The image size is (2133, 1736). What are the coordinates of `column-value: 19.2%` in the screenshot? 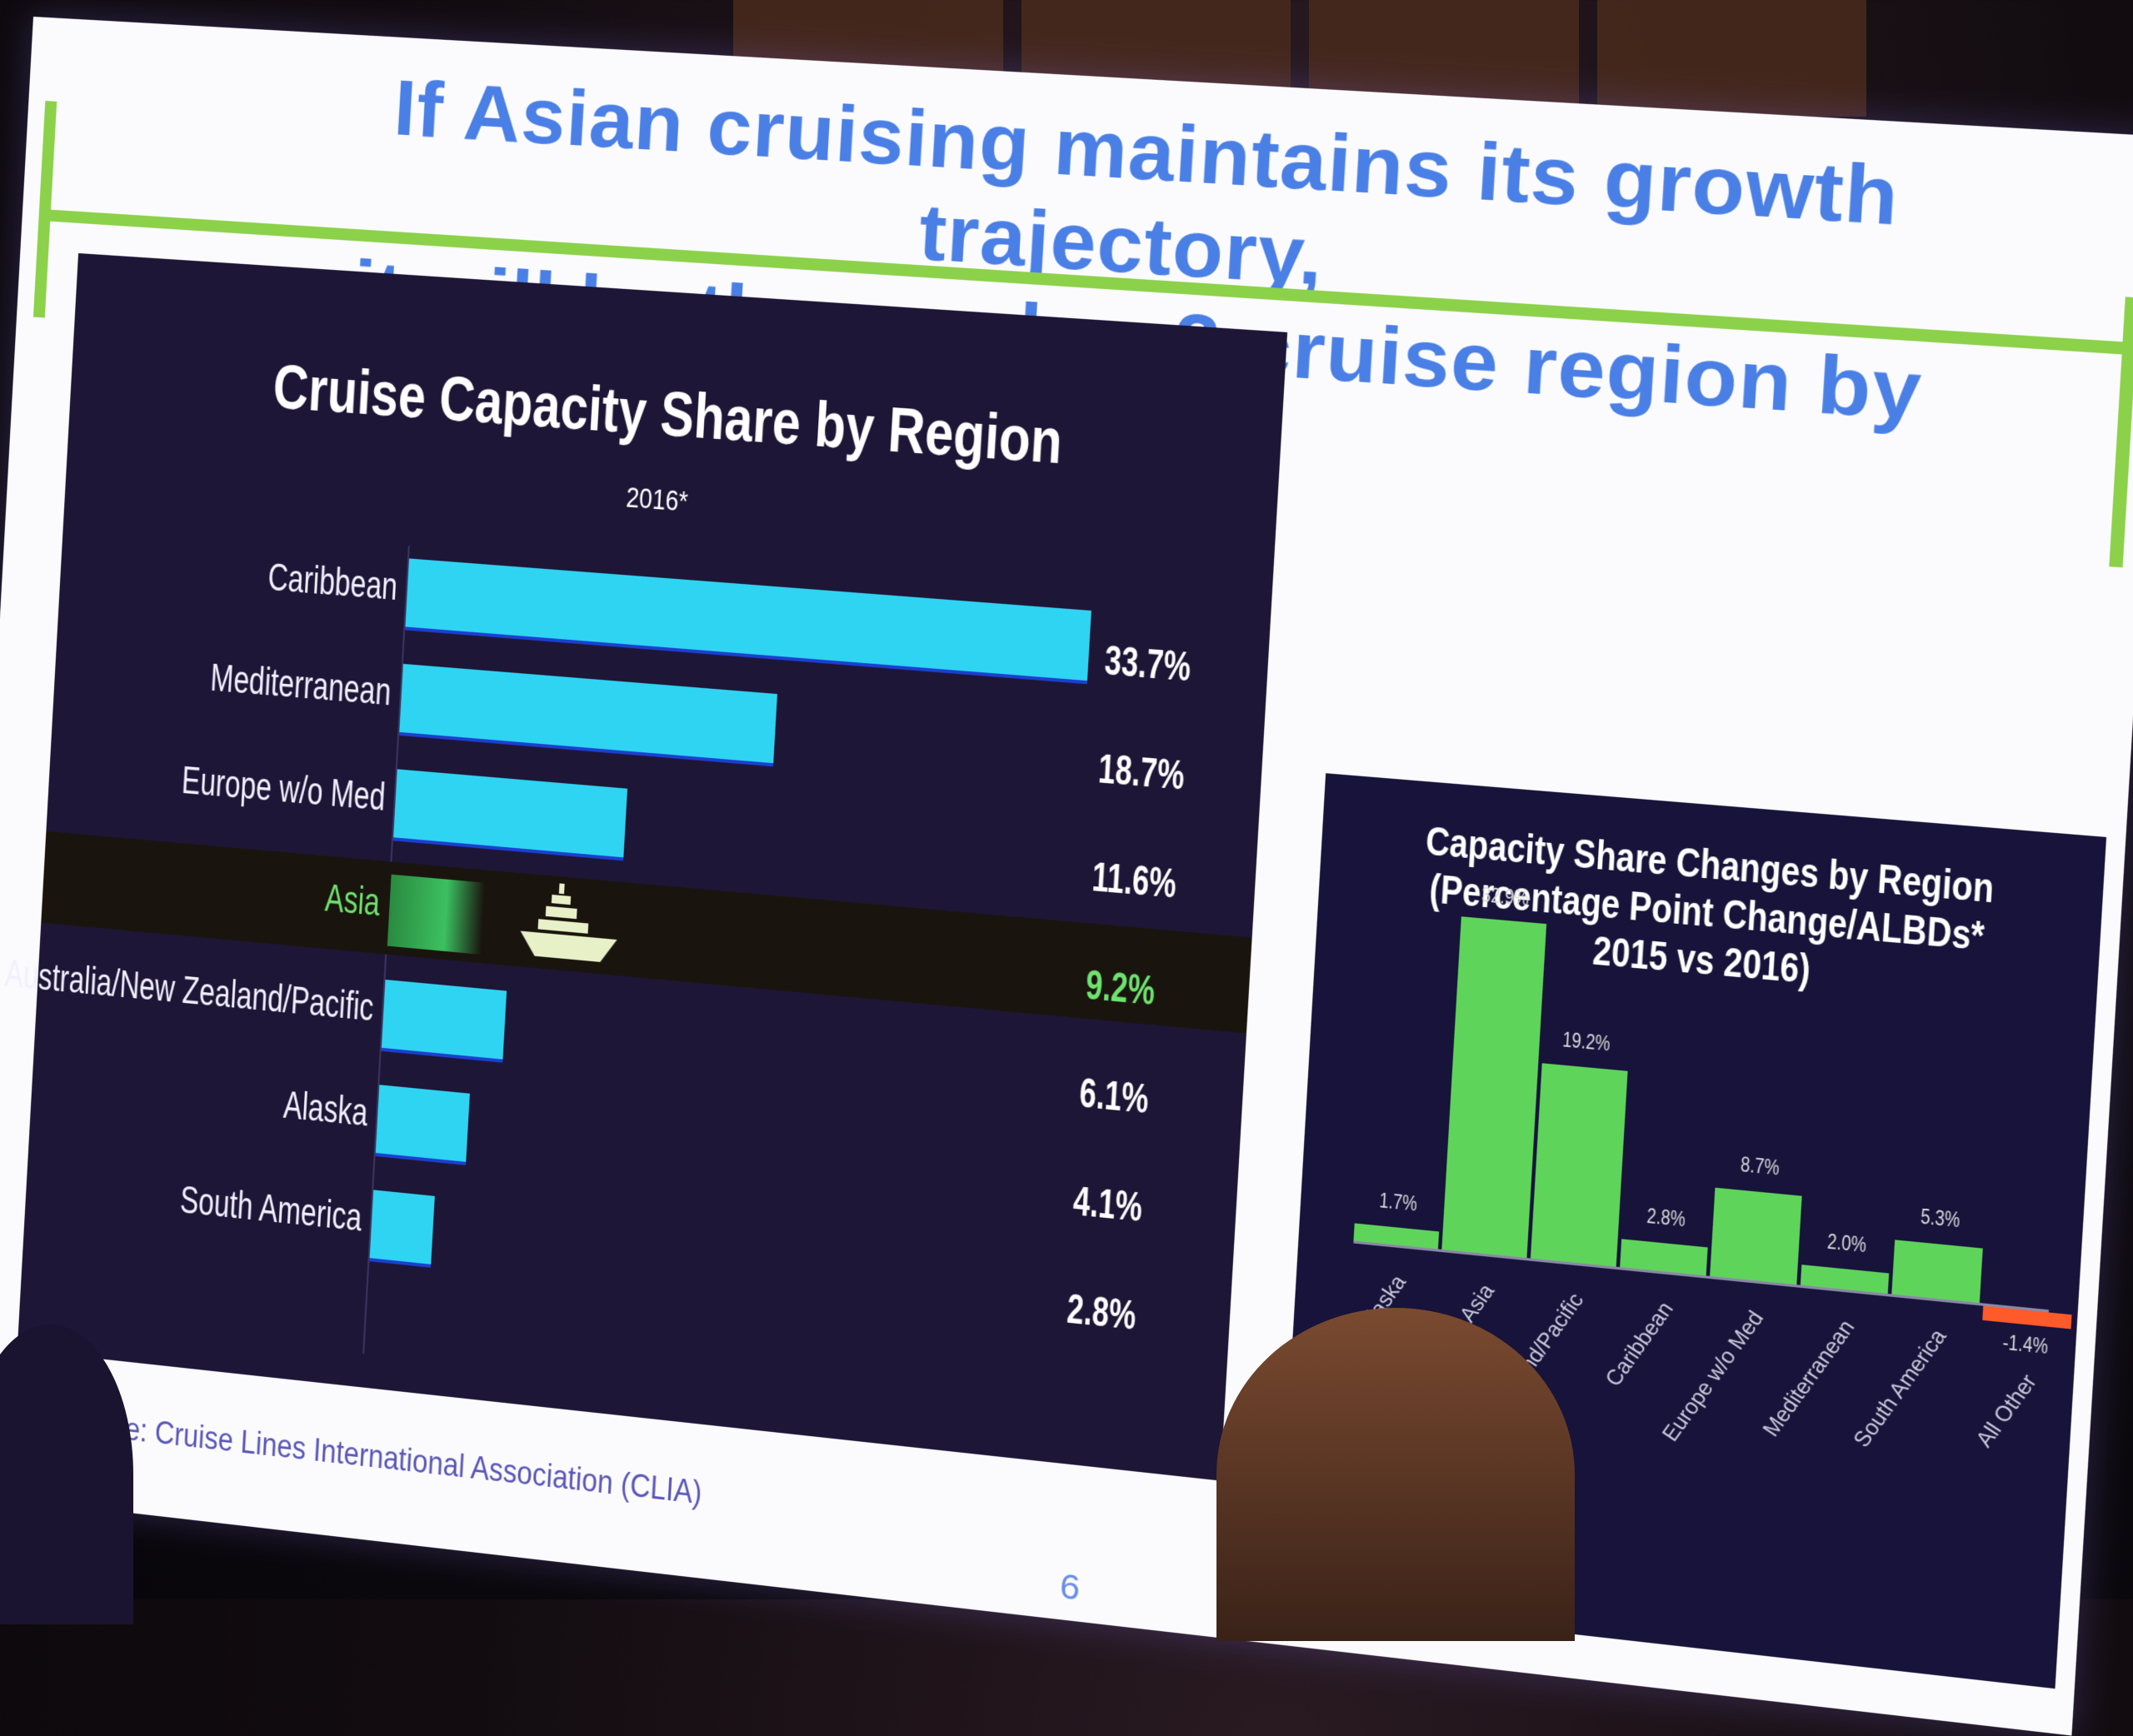 It's located at (1586, 1042).